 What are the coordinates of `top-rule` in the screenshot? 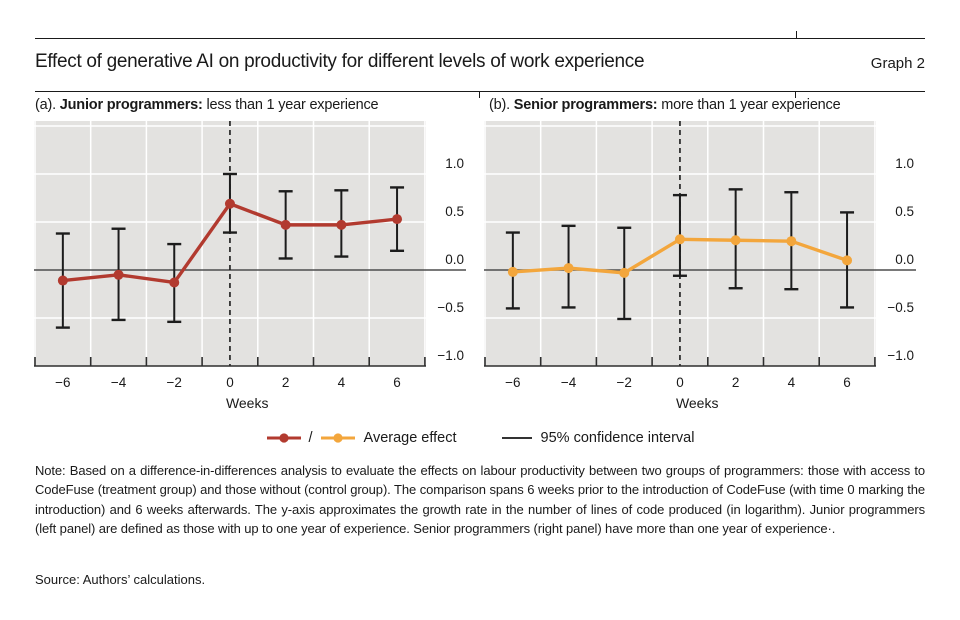 It's located at (480, 39).